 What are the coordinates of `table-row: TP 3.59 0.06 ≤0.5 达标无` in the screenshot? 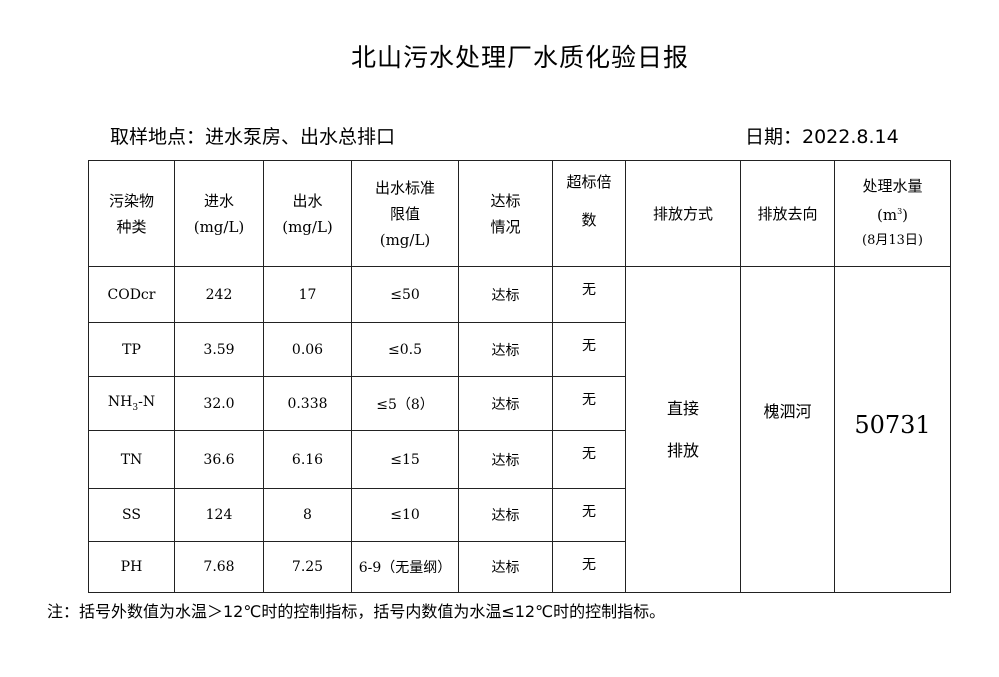 It's located at (519, 349).